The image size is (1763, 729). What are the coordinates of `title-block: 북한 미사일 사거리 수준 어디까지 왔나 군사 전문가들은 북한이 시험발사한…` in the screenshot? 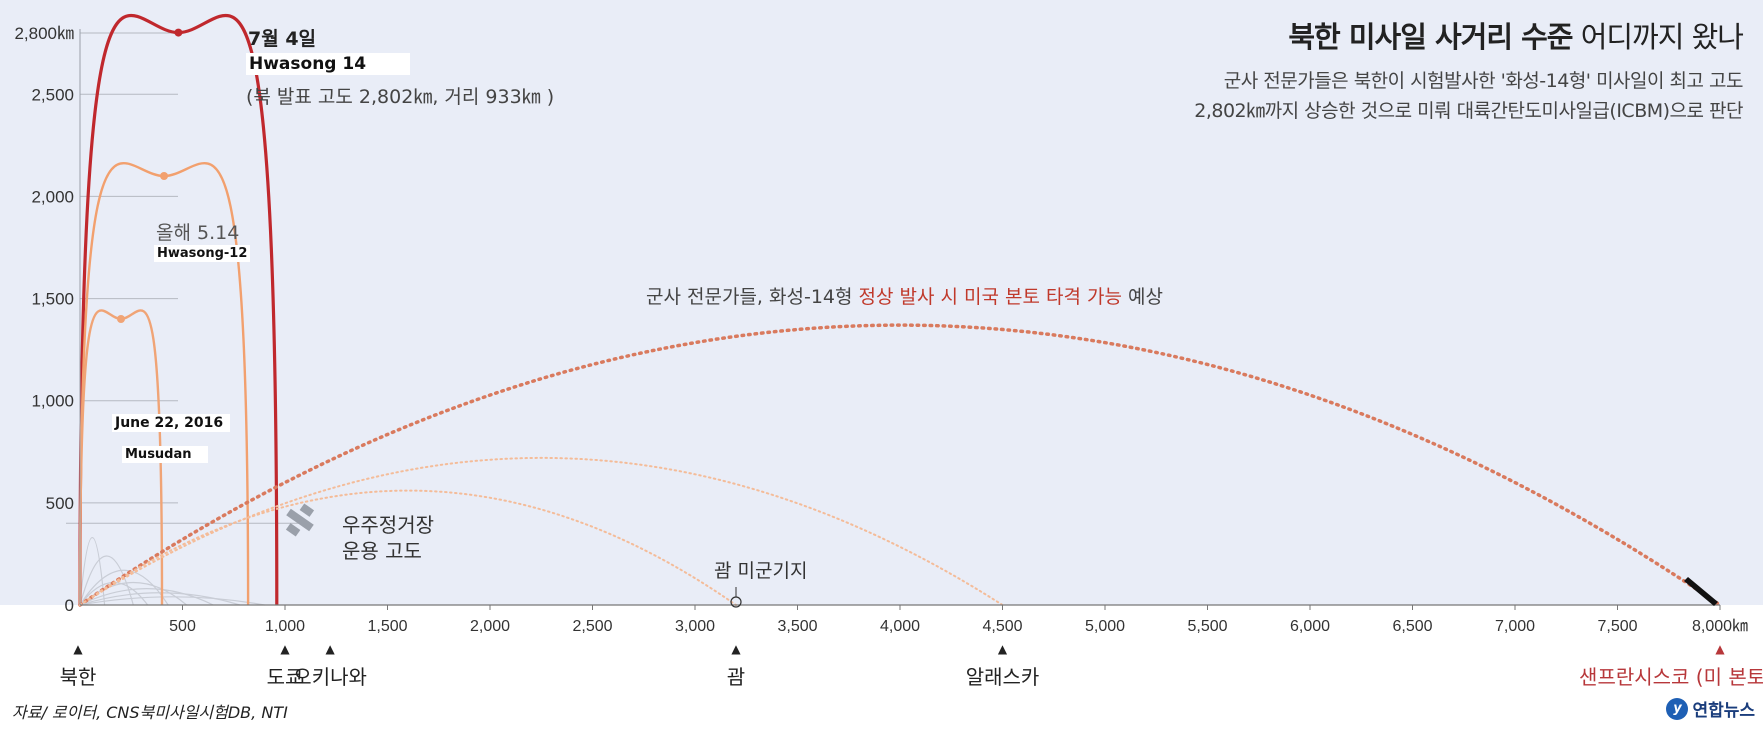 It's located at (1469, 70).